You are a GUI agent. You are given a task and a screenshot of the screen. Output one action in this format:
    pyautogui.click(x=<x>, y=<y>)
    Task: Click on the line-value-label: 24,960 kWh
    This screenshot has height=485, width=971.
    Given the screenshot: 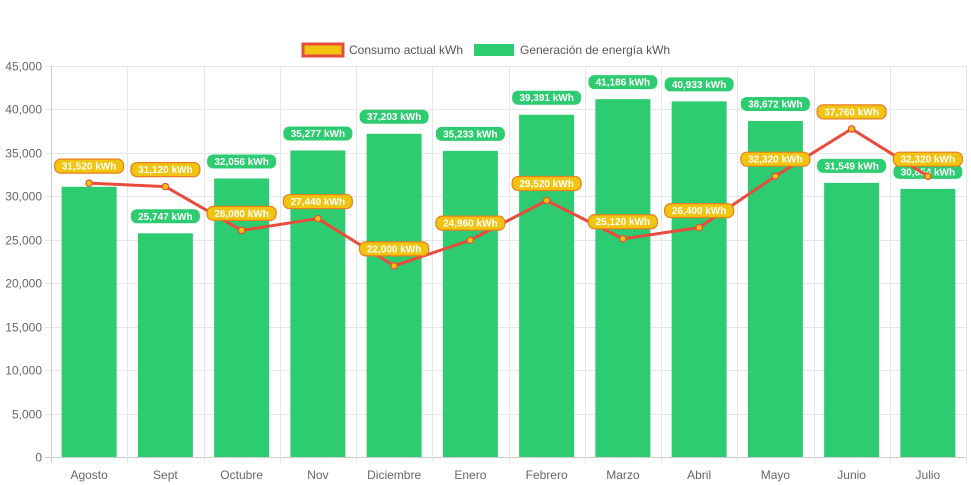 What is the action you would take?
    pyautogui.click(x=470, y=223)
    